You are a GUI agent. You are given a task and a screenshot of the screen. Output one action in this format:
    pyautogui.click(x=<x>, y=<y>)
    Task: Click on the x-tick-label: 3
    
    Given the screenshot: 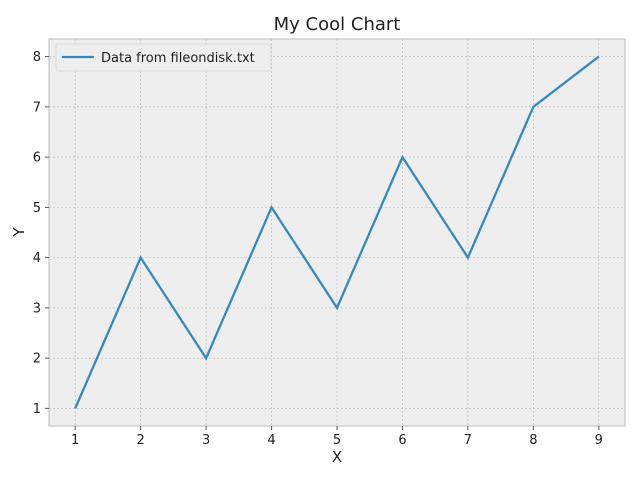 What is the action you would take?
    pyautogui.click(x=206, y=440)
    